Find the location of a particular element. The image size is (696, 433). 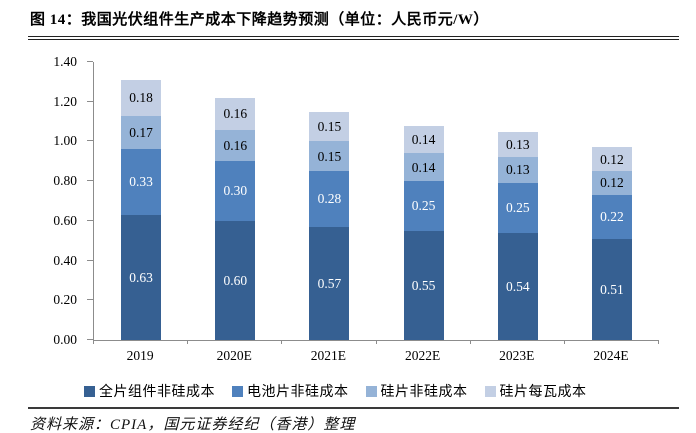

y-axis-tick-label: 0.60 is located at coordinates (65, 220).